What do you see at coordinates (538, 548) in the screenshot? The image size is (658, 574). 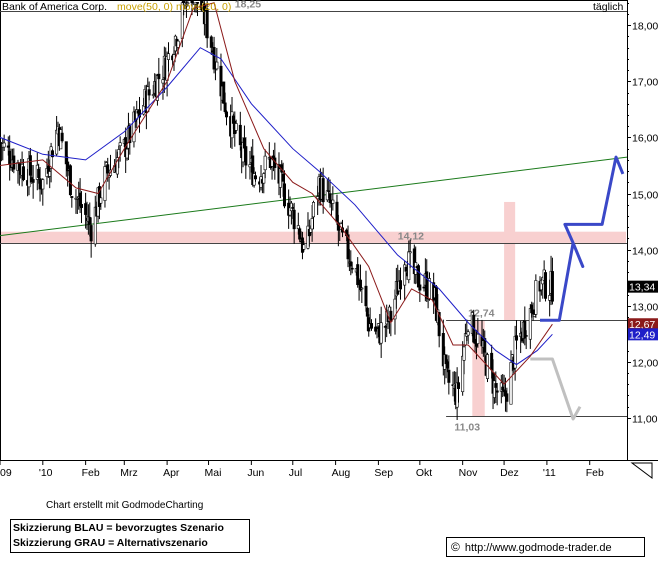 I see `source-url: http://www.godmode-trader.de` at bounding box center [538, 548].